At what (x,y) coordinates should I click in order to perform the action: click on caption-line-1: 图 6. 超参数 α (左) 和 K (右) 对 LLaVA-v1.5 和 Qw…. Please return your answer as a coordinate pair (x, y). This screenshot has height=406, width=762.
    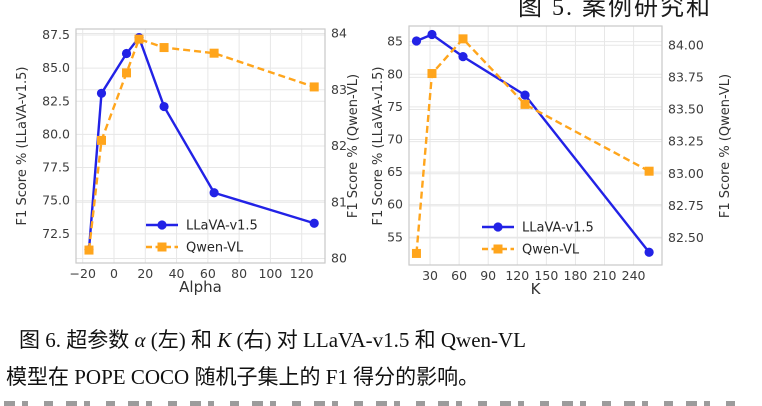
    Looking at the image, I should click on (381, 340).